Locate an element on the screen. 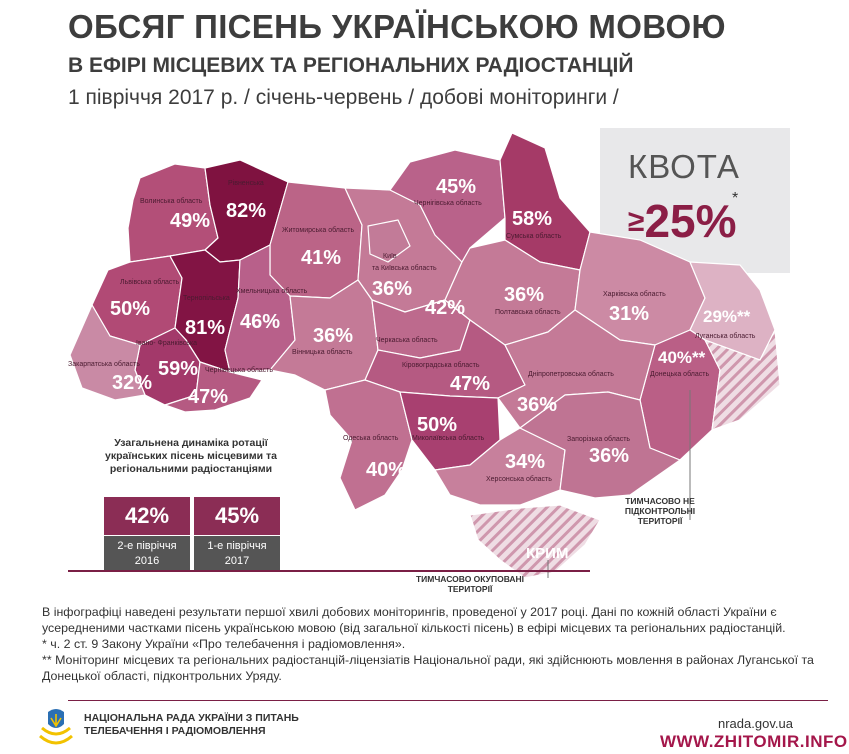 The image size is (849, 754). pct-dnipro: 36% is located at coordinates (537, 405).